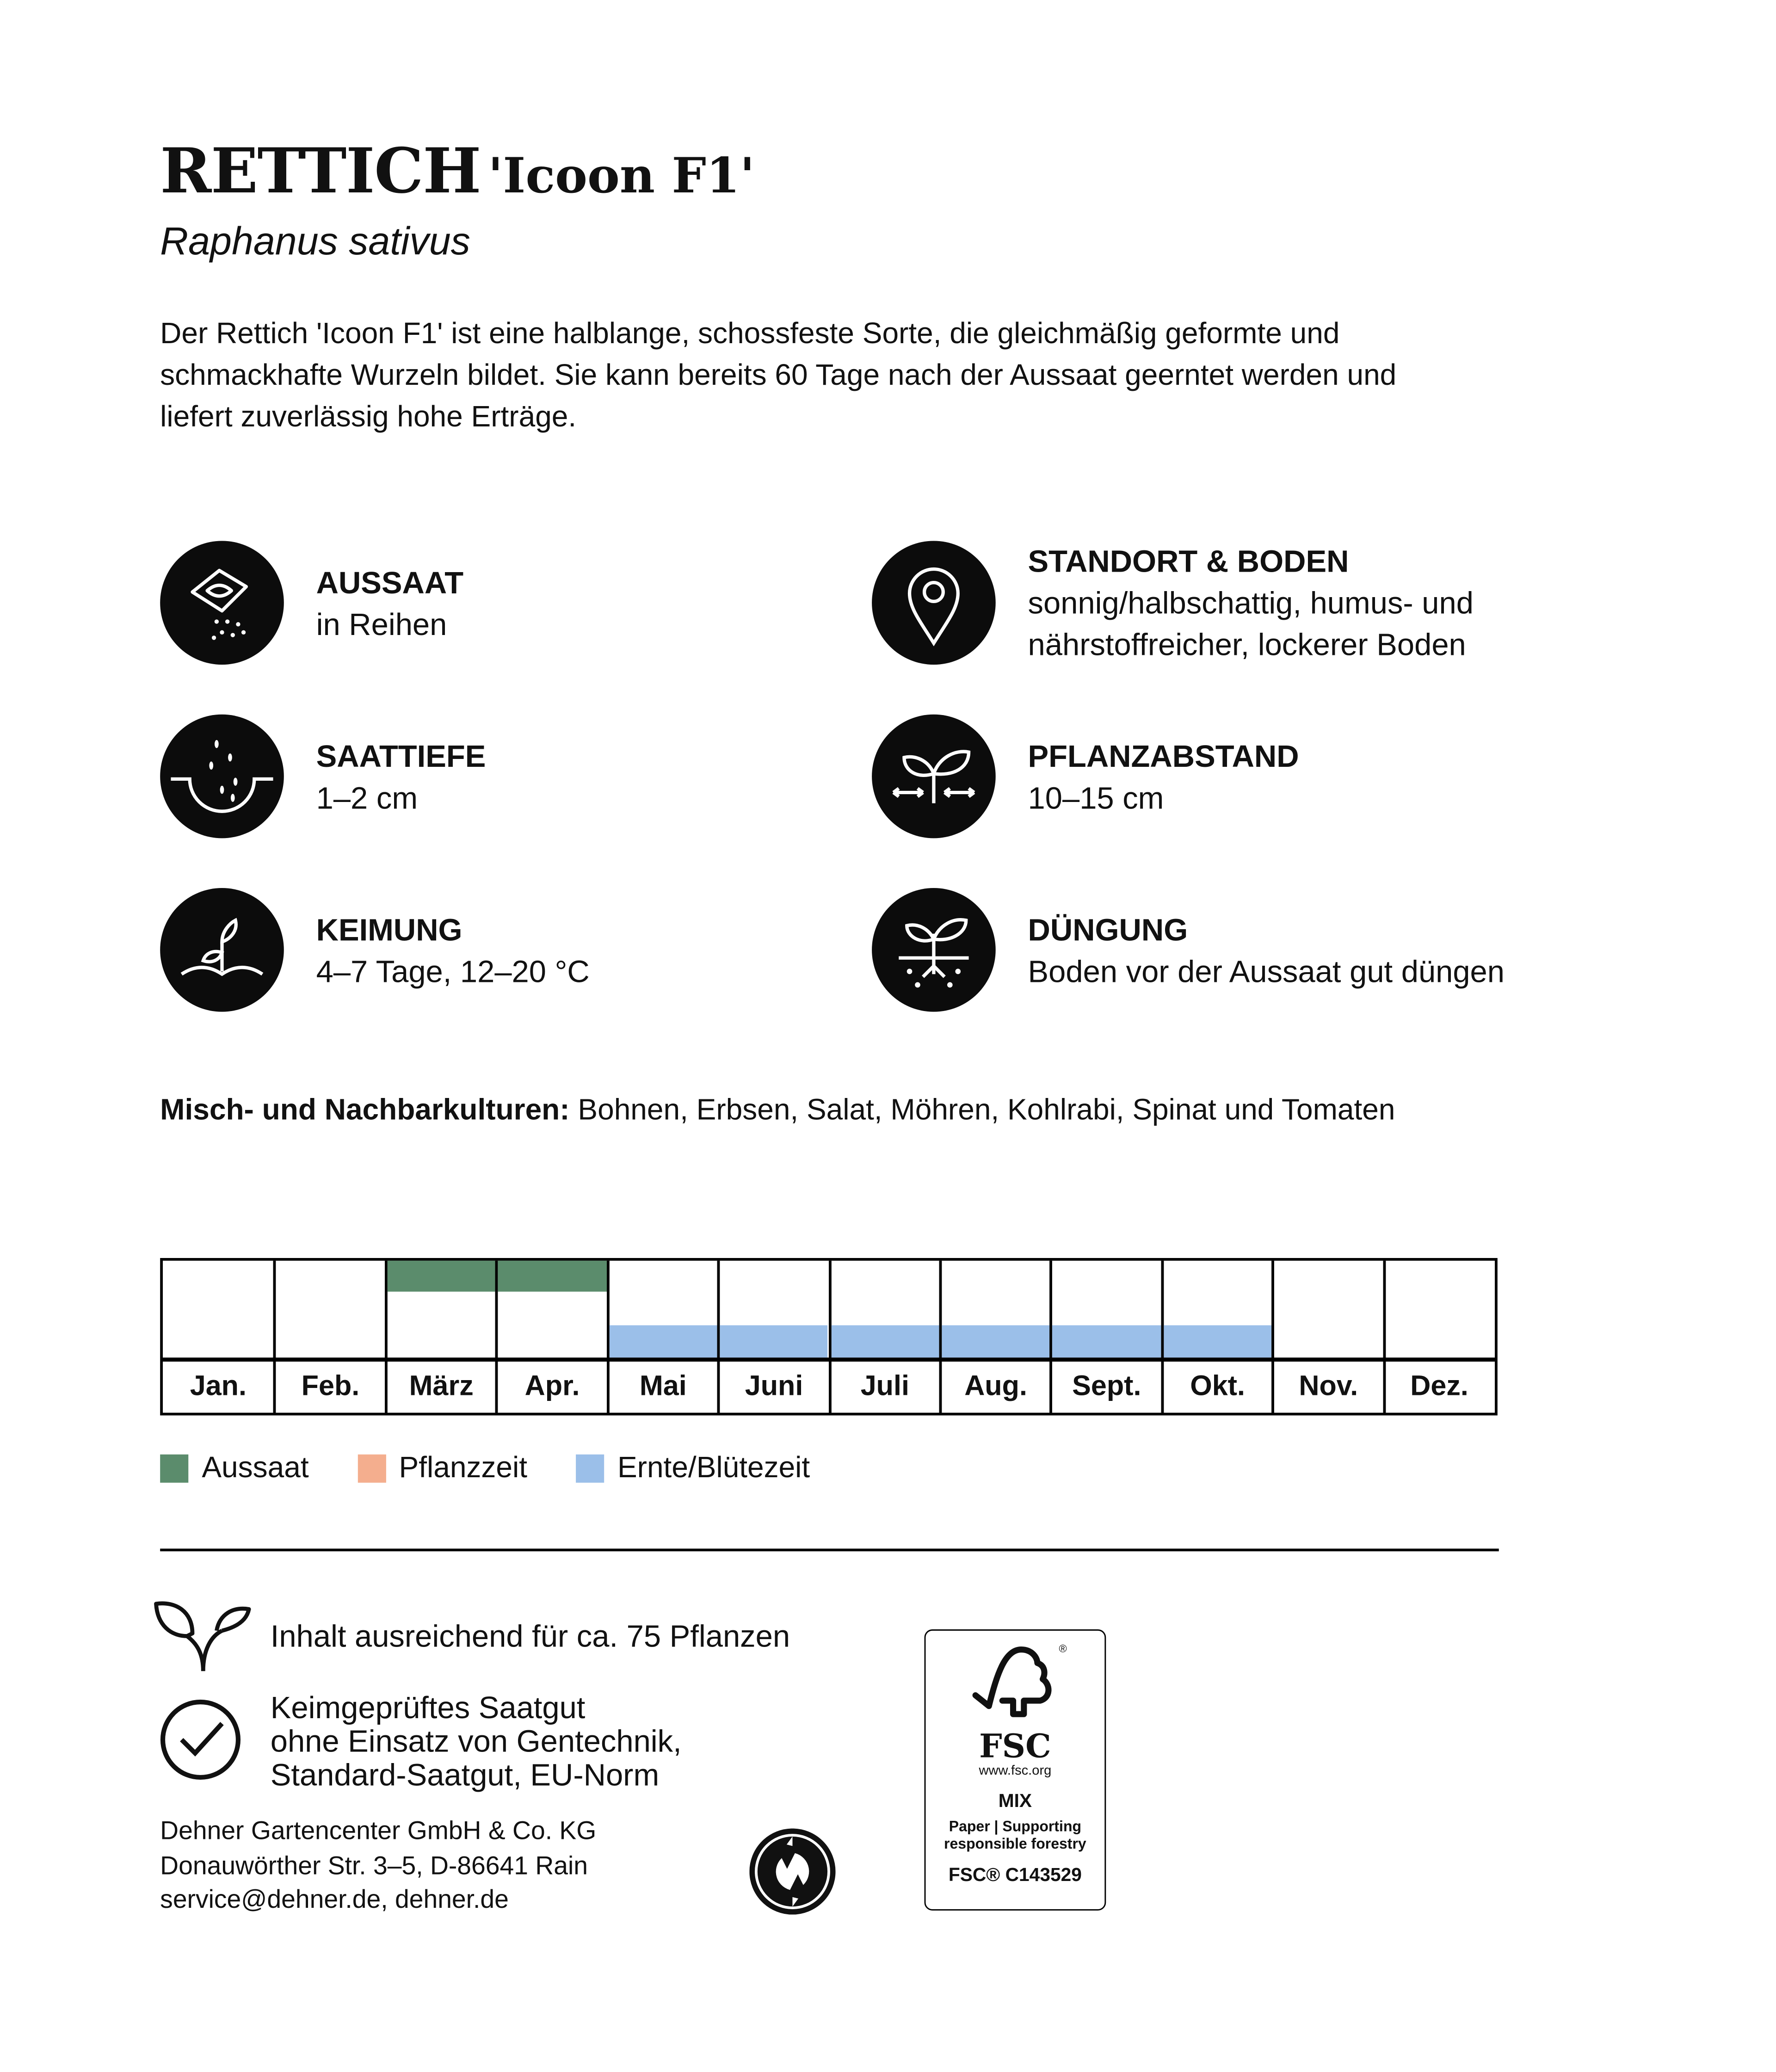  Describe the element at coordinates (1222, 950) in the screenshot. I see `feature-duengung: DÜNGUNG Boden vor der Aussaat gut düngen` at that location.